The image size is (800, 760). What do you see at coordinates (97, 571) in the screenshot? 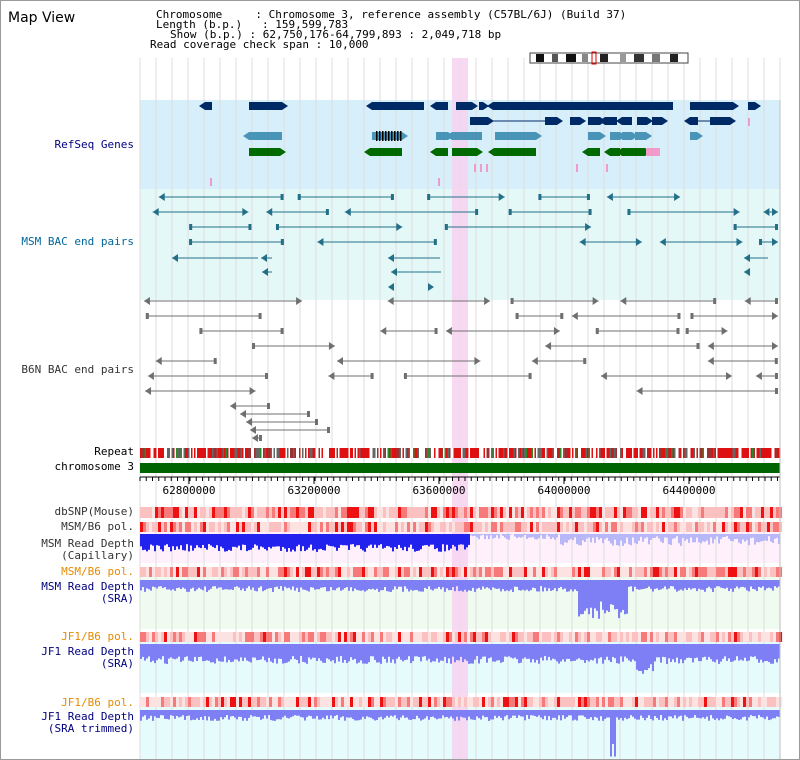
I see `track-label-msm-pol-2: MSM/B6 pol.` at bounding box center [97, 571].